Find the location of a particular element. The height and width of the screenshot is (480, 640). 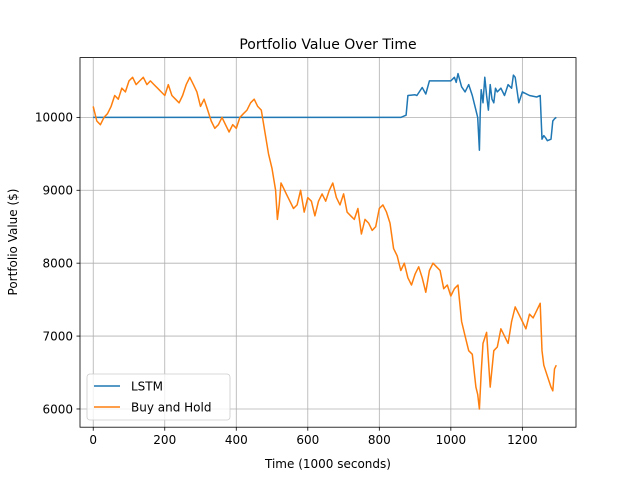

y-tick-label: 9000 is located at coordinates (57, 191).